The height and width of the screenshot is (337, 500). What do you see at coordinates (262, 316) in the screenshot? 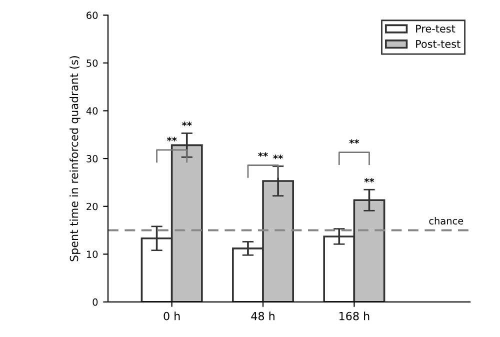
I see `x-tick-label: 48 h` at bounding box center [262, 316].